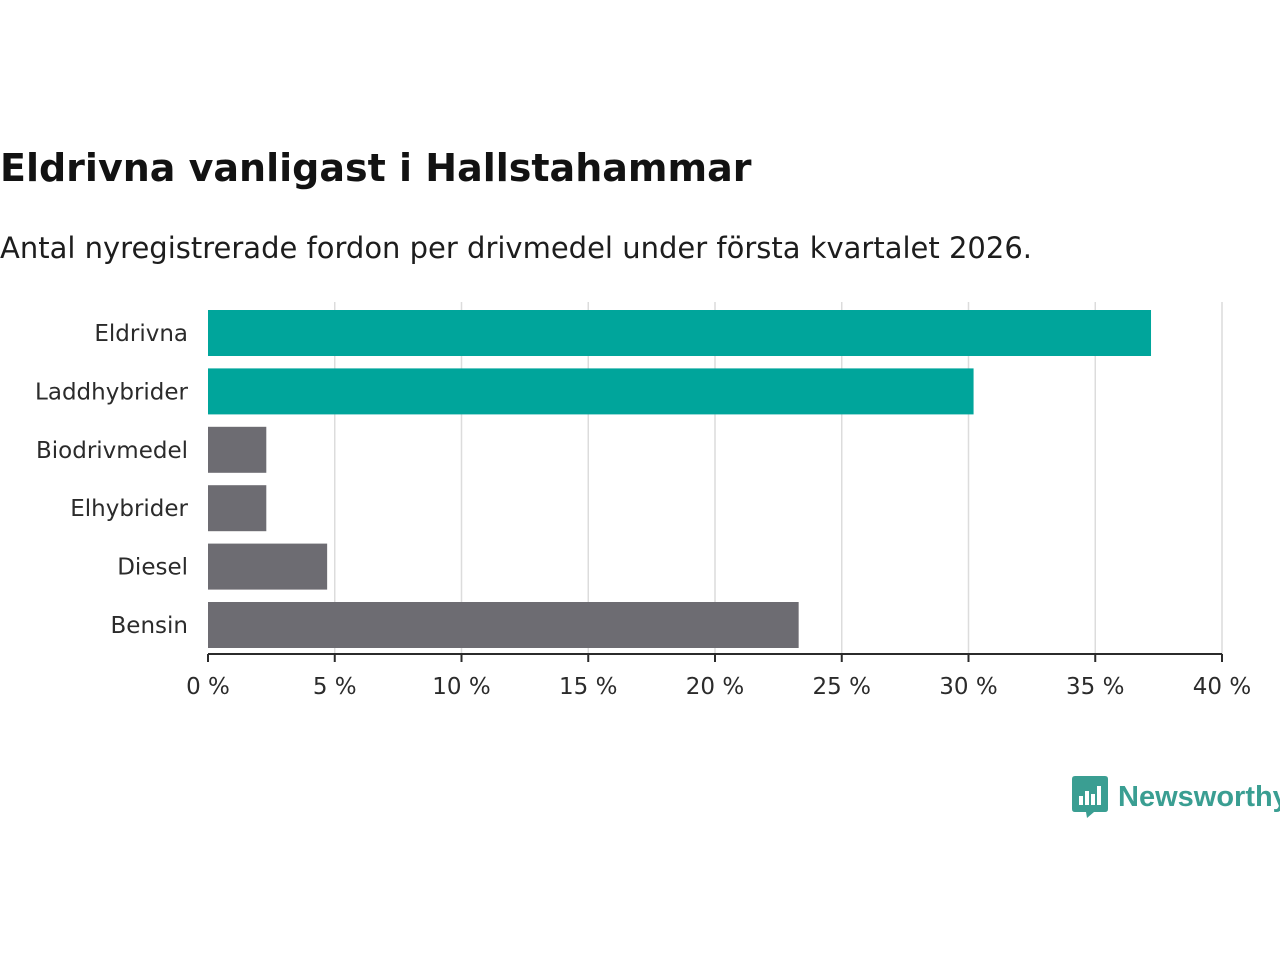 This screenshot has height=960, width=1280. I want to click on x-tick-label: 20 %, so click(715, 687).